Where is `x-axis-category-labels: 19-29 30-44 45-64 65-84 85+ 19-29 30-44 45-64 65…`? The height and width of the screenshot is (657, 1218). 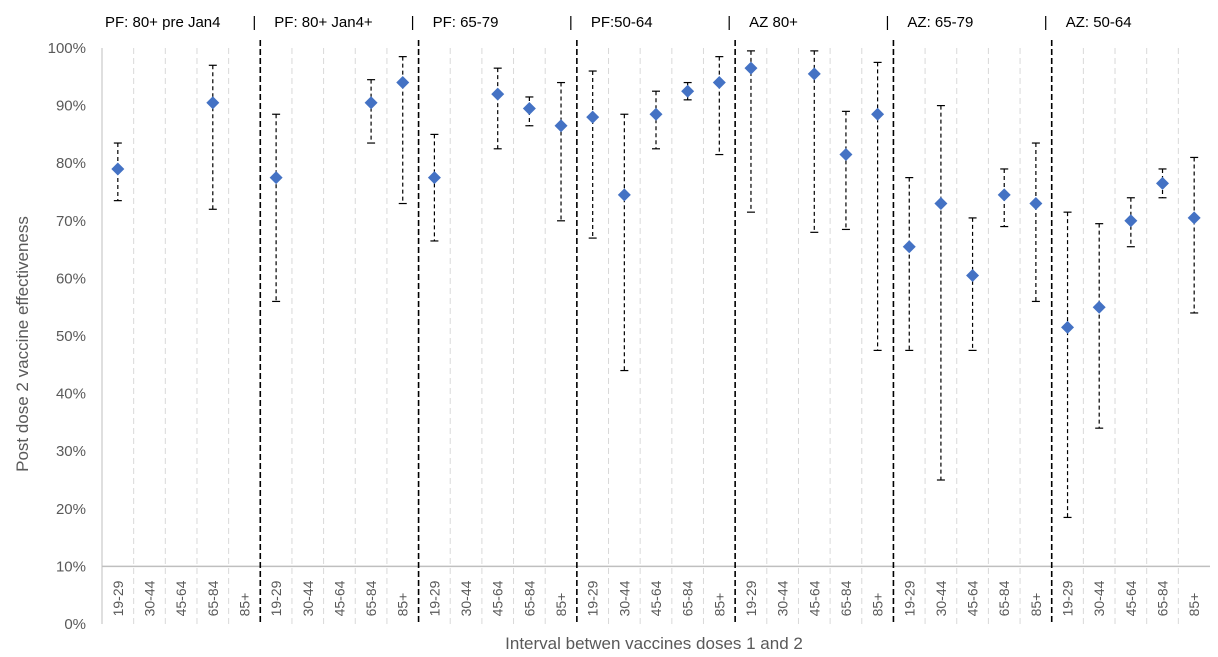 x-axis-category-labels: 19-29 30-44 45-64 65-84 85+ 19-29 30-44 45-64 65… is located at coordinates (656, 598).